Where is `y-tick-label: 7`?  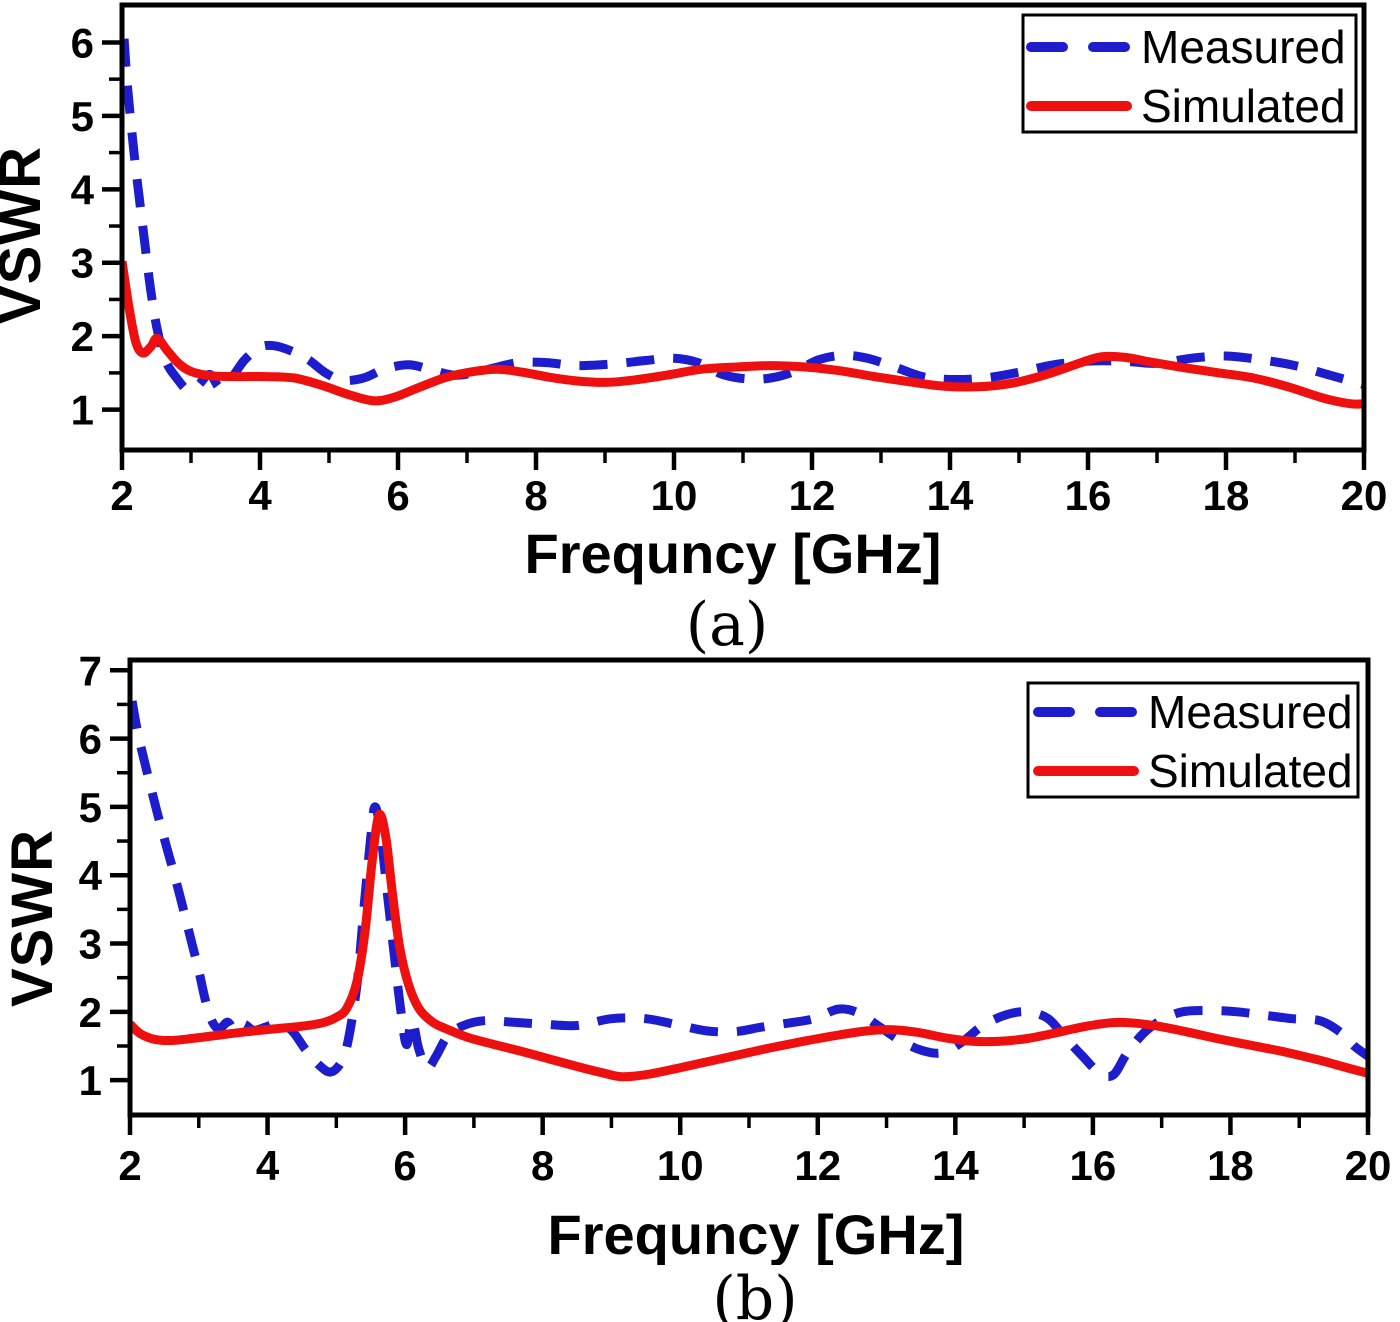
y-tick-label: 7 is located at coordinates (90, 672).